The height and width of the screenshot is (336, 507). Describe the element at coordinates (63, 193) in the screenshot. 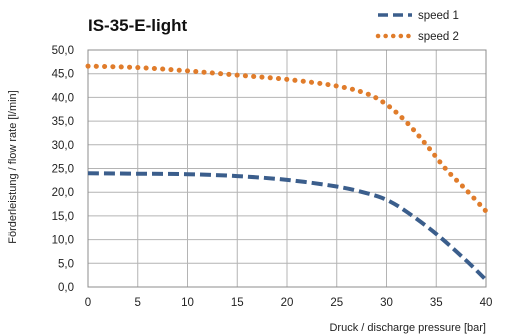

I see `y-tick-label: 20,0` at that location.